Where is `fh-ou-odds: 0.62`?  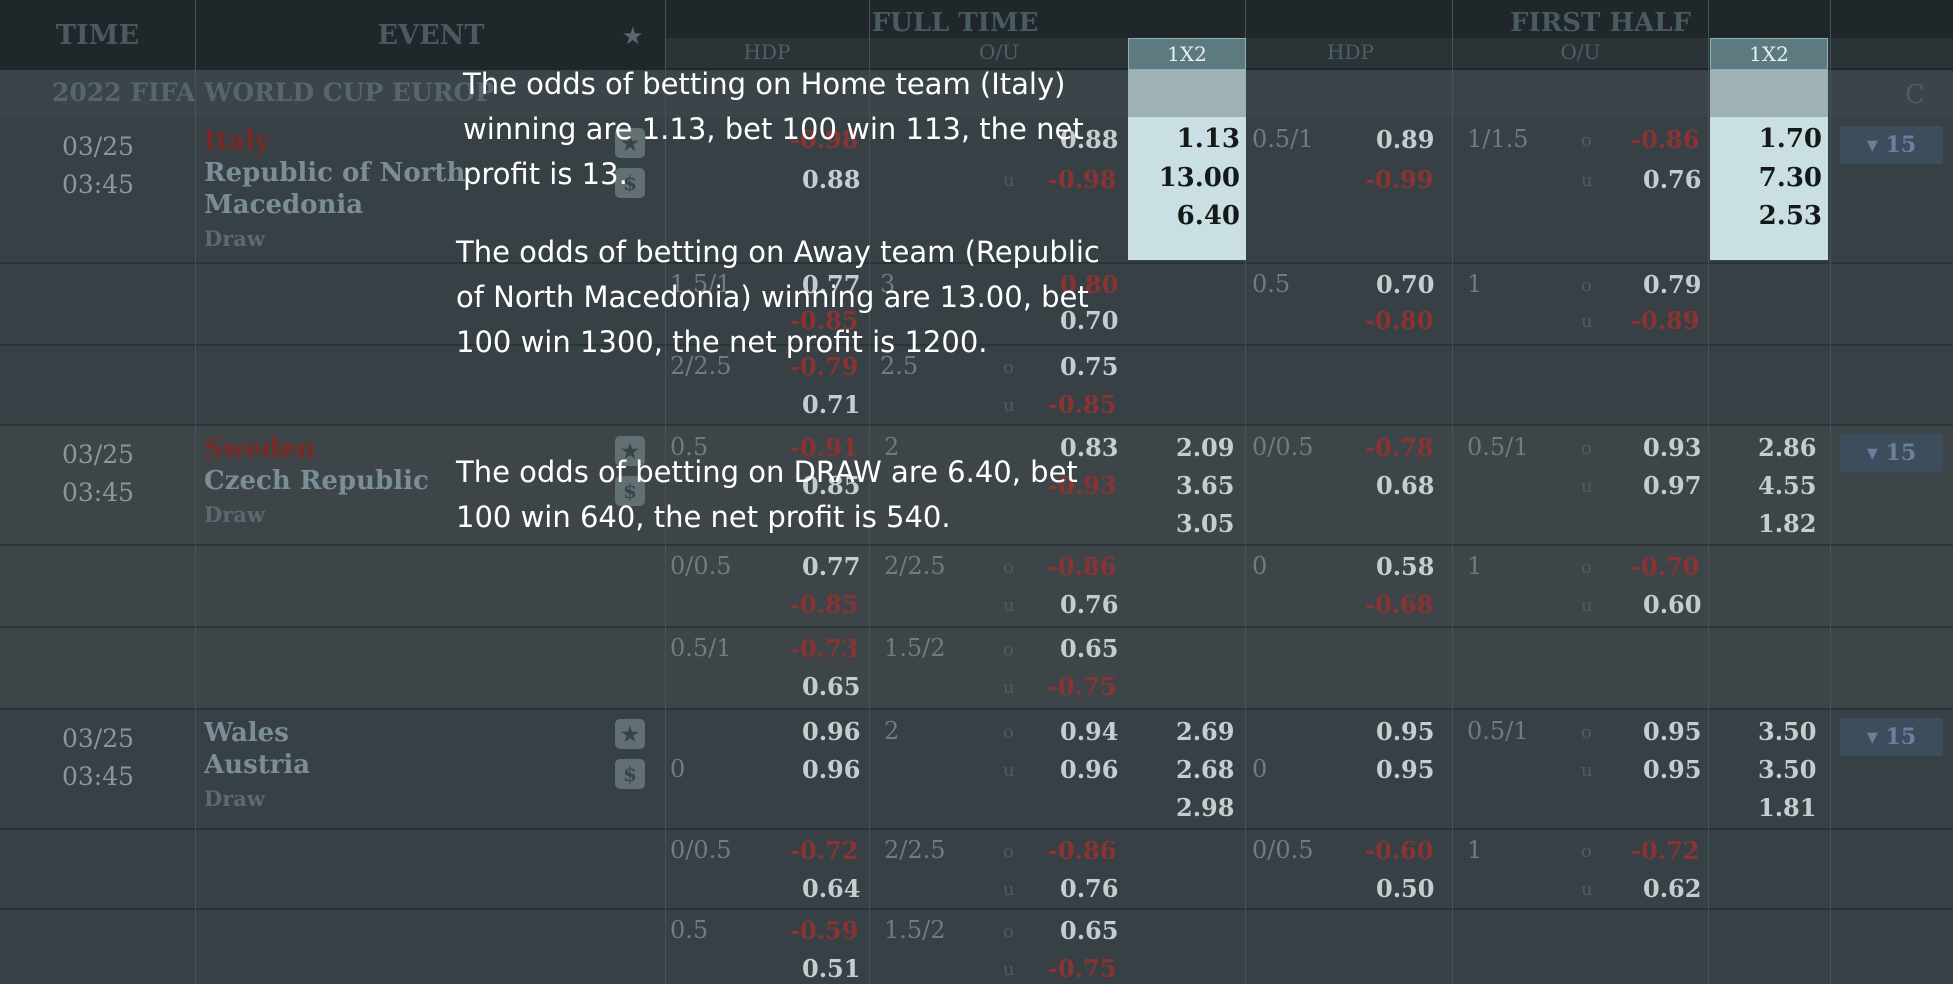 fh-ou-odds: 0.62 is located at coordinates (1672, 888).